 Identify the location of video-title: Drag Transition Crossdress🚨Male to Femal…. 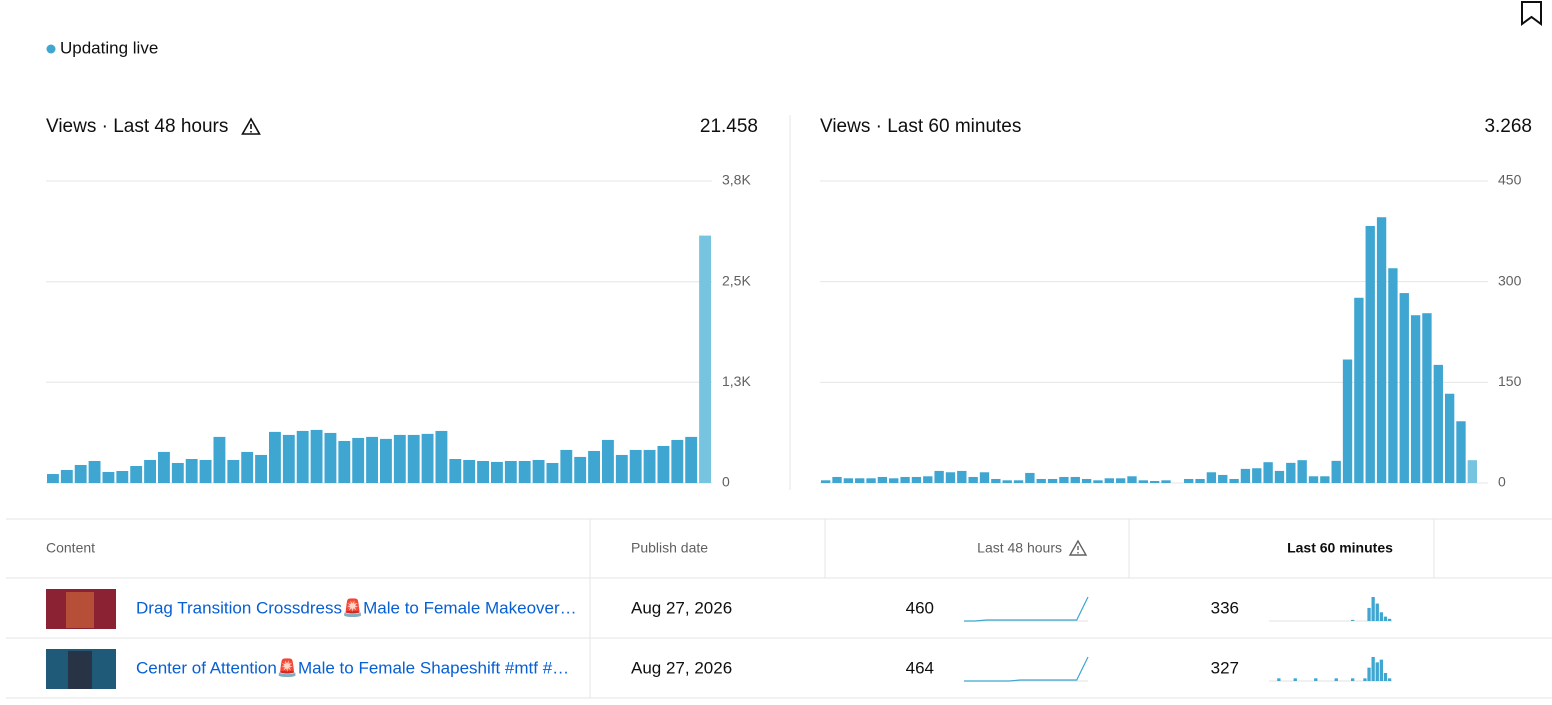
(356, 607).